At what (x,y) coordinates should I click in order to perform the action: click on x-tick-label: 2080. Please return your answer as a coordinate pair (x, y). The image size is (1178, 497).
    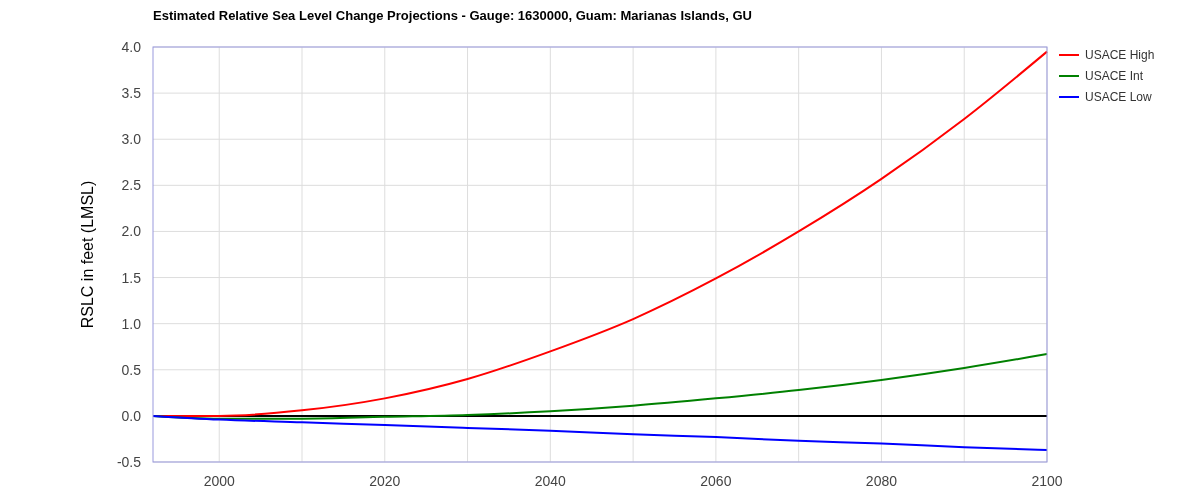
    Looking at the image, I should click on (881, 481).